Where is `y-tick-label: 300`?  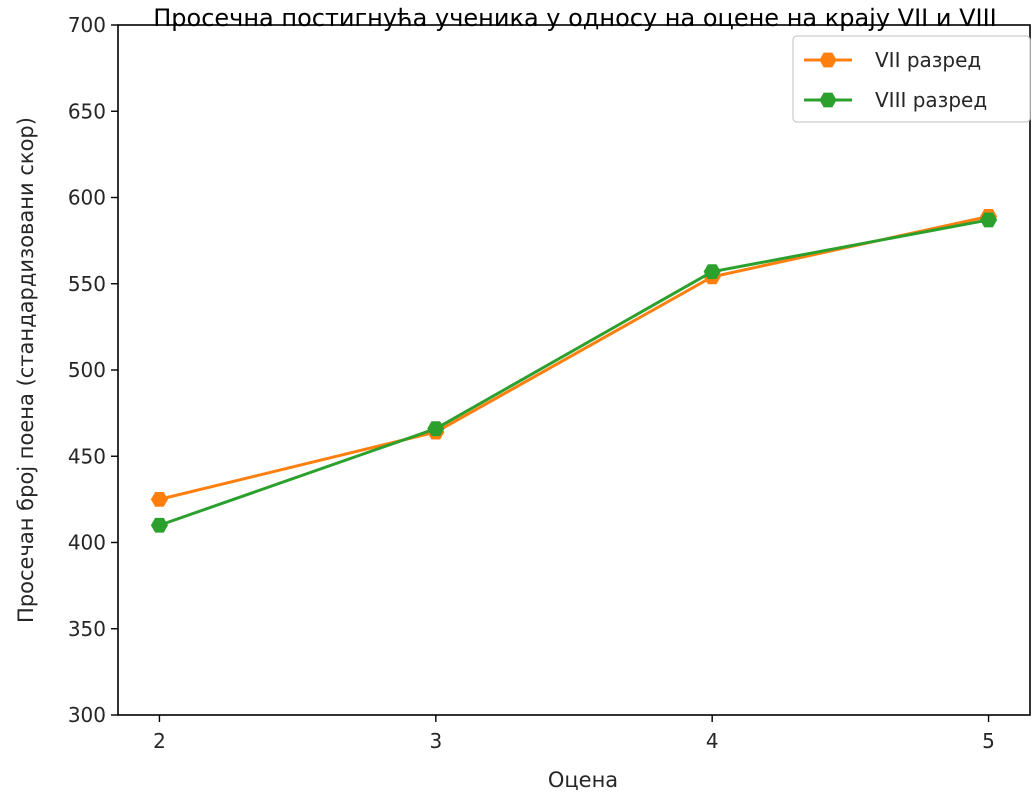 y-tick-label: 300 is located at coordinates (87, 715).